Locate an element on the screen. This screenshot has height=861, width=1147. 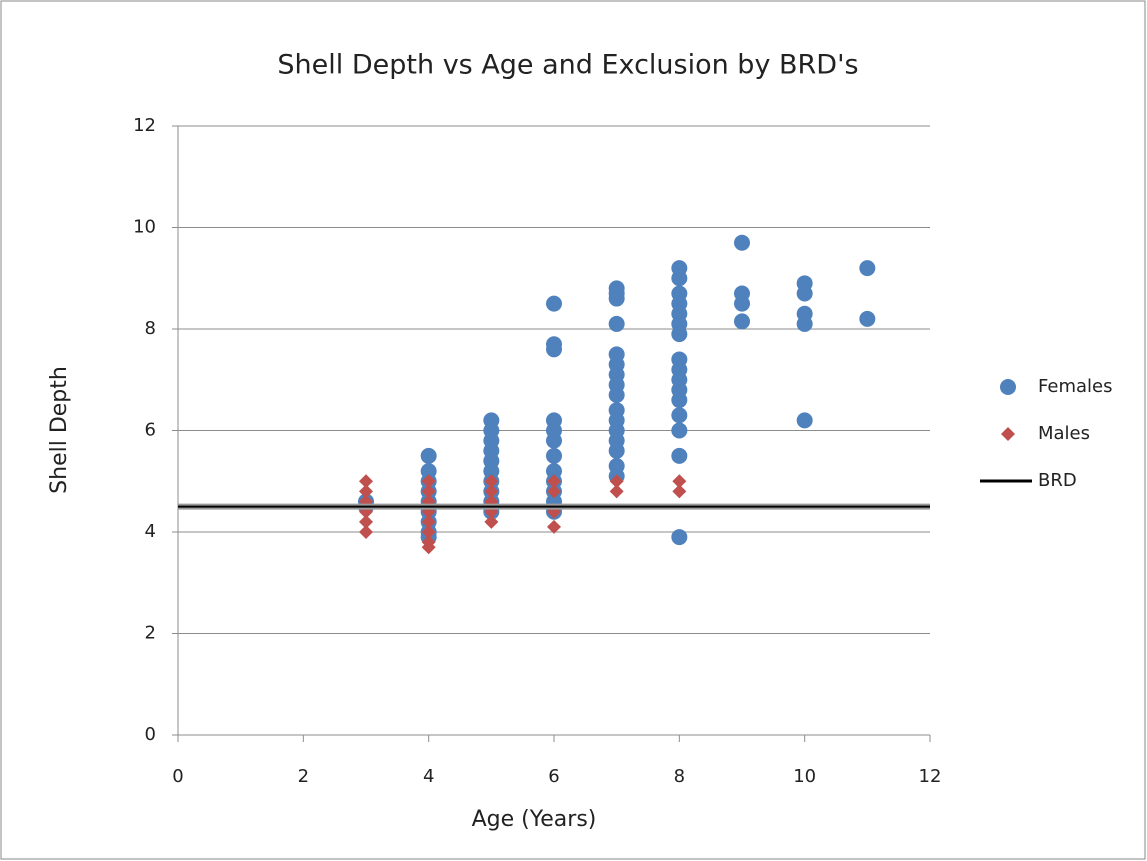
y-tick-label: 2 is located at coordinates (150, 633).